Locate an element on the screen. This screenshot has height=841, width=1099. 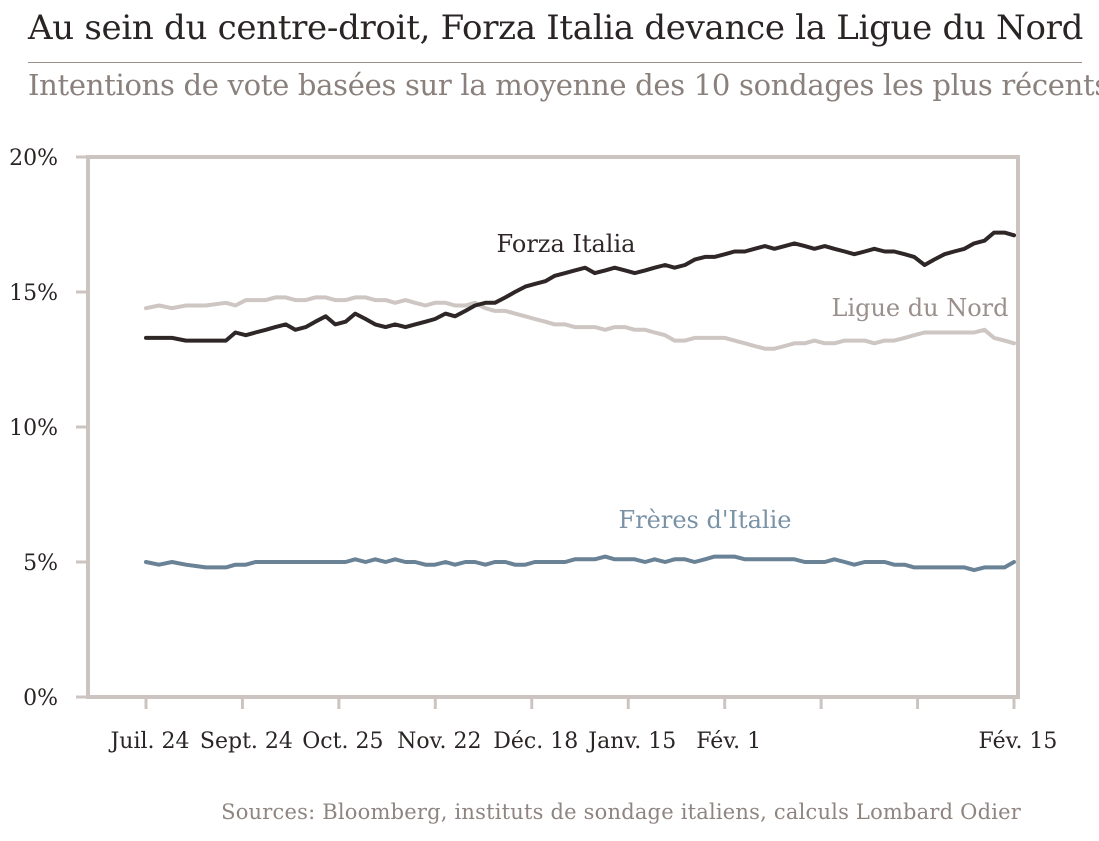
x-tick-label: Fév. 15 is located at coordinates (1018, 741).